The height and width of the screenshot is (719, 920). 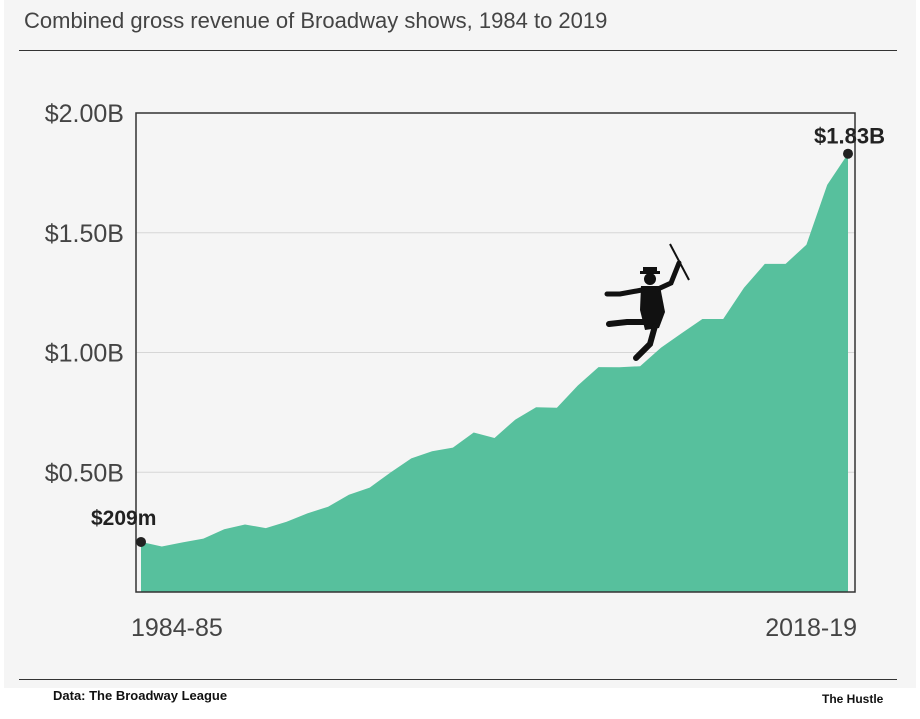 I want to click on dancer-silhouette-icon, so click(x=647, y=302).